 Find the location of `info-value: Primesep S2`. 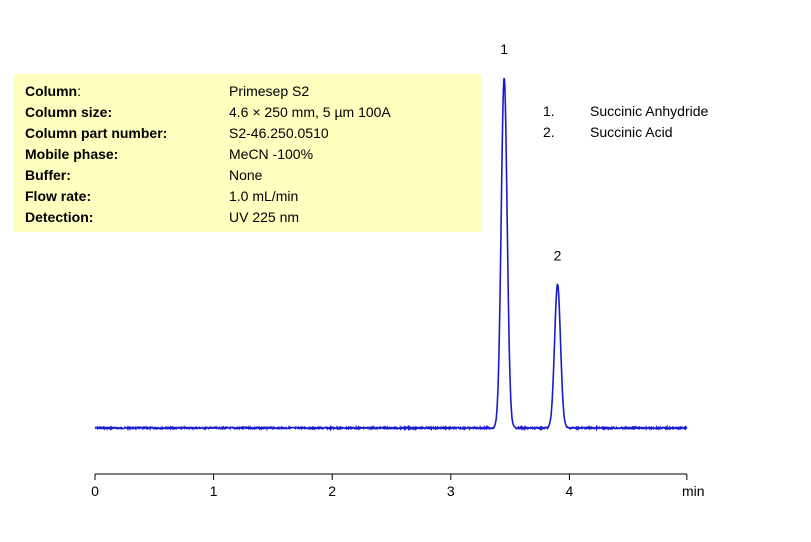

info-value: Primesep S2 is located at coordinates (269, 91).